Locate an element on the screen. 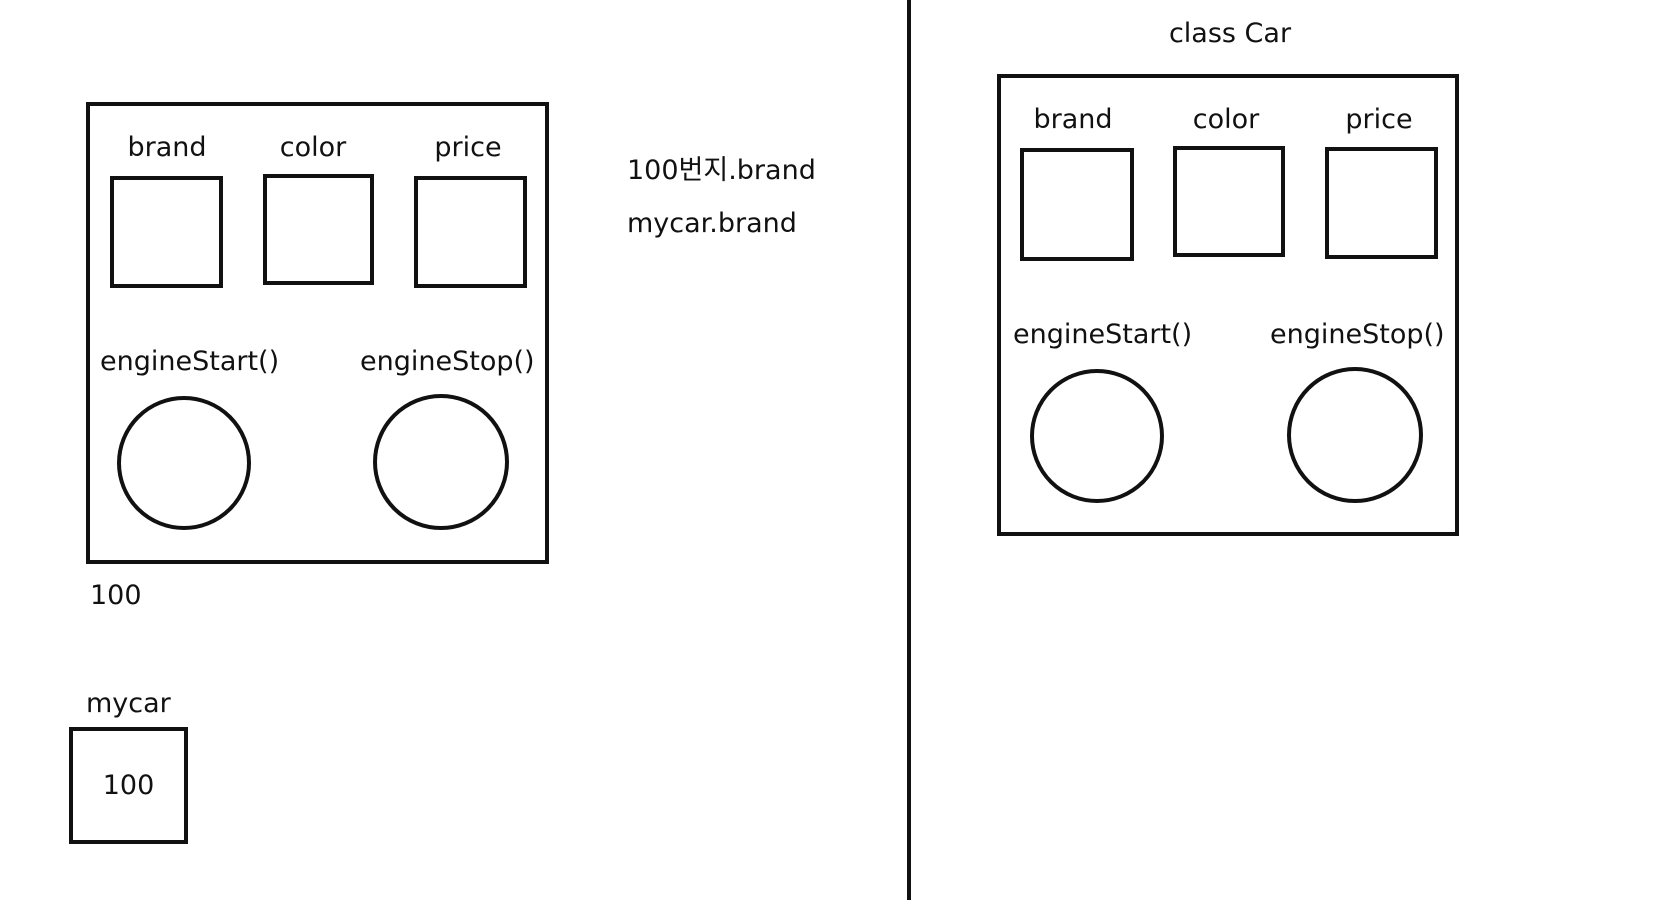 The image size is (1660, 900). reference-variable-box is located at coordinates (128, 785).